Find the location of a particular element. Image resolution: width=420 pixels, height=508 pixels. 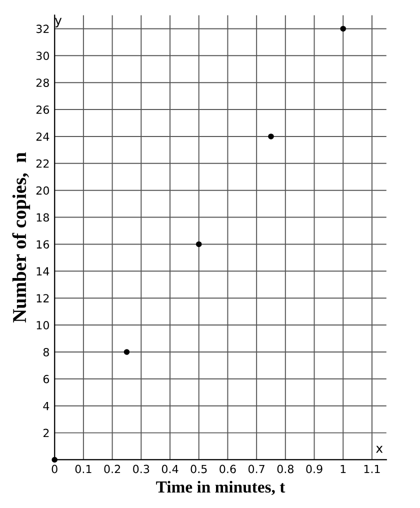

x-tick-label: 1 is located at coordinates (343, 469).